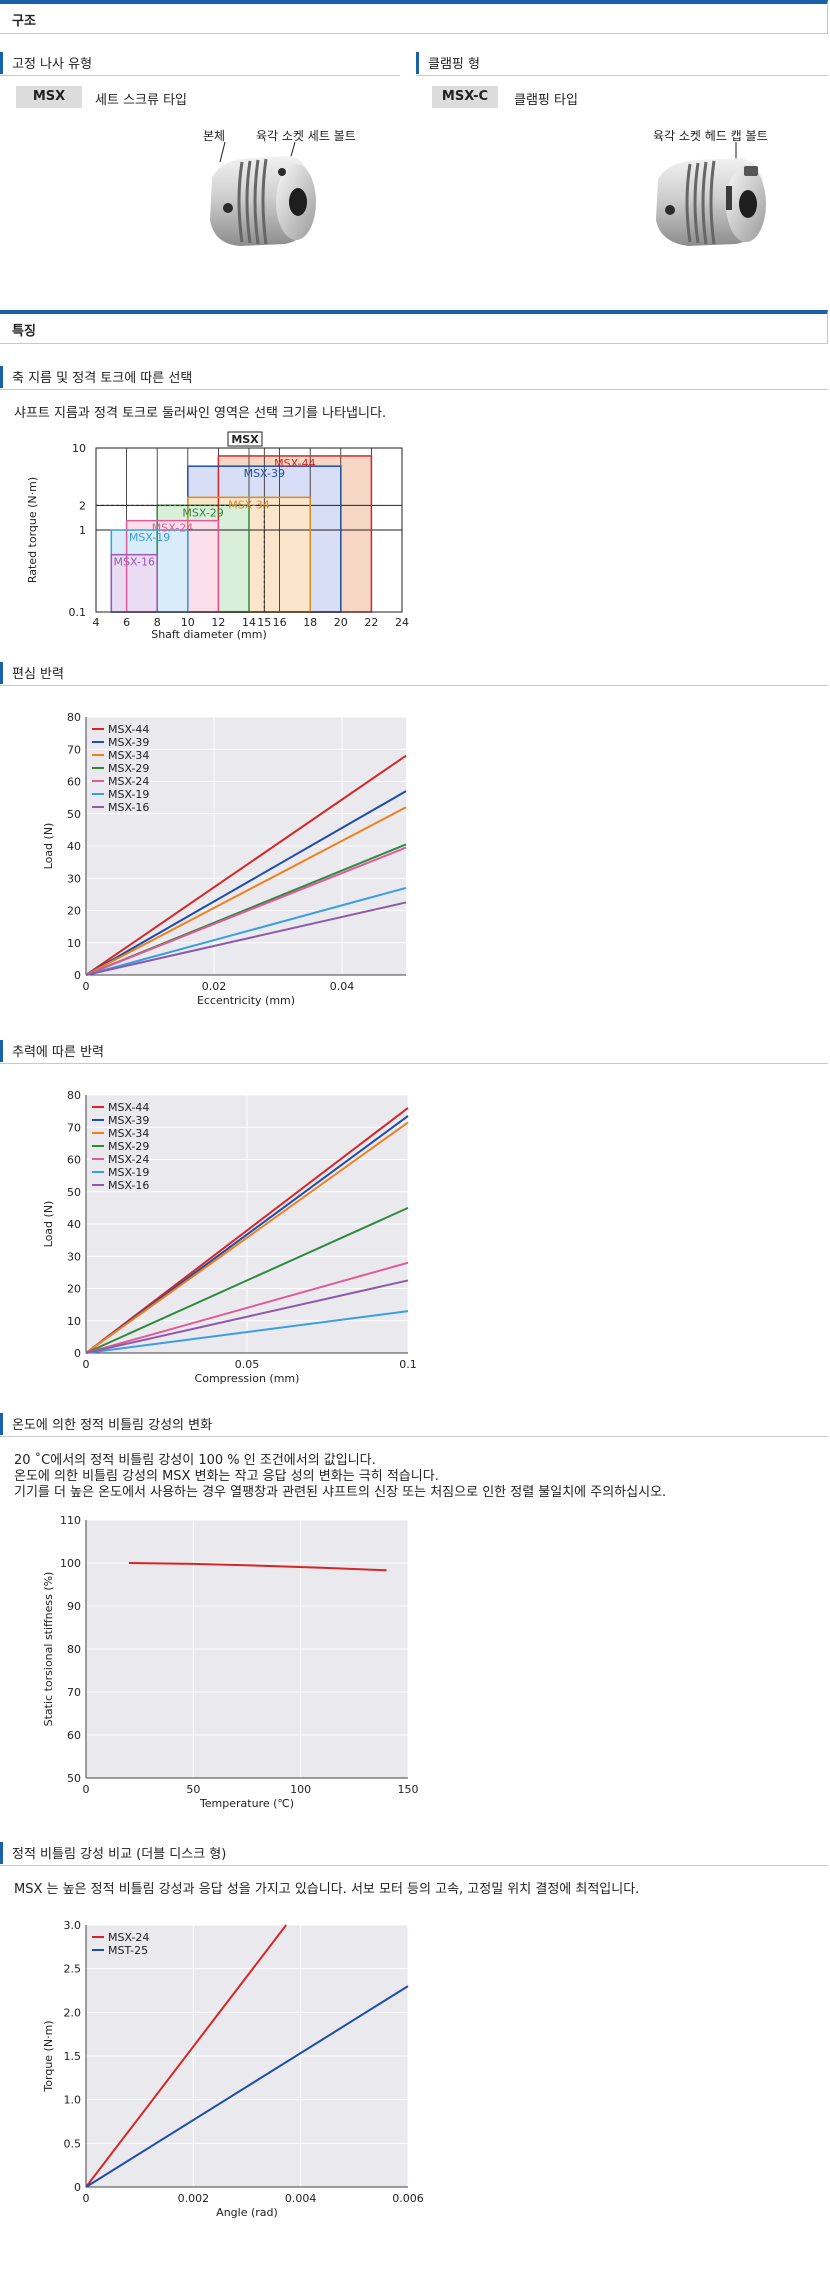  Describe the element at coordinates (128, 768) in the screenshot. I see `legend-label: MSX-29` at that location.